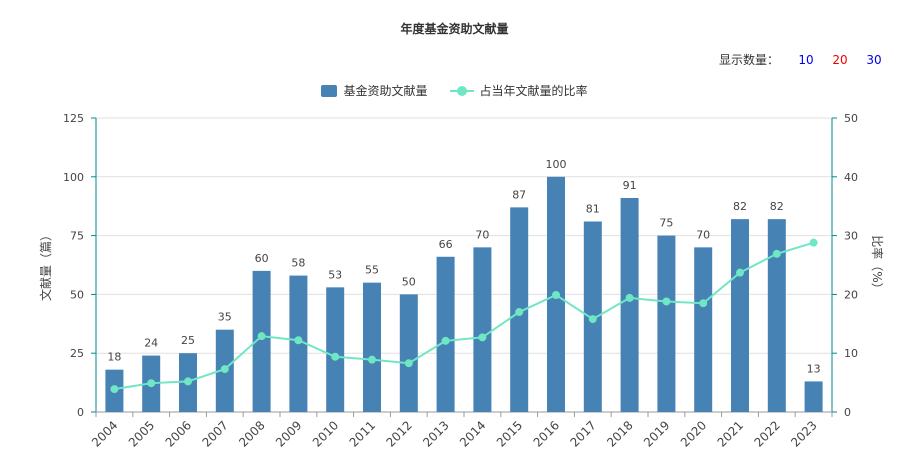  I want to click on y-left-tick-label: 25, so click(77, 353).